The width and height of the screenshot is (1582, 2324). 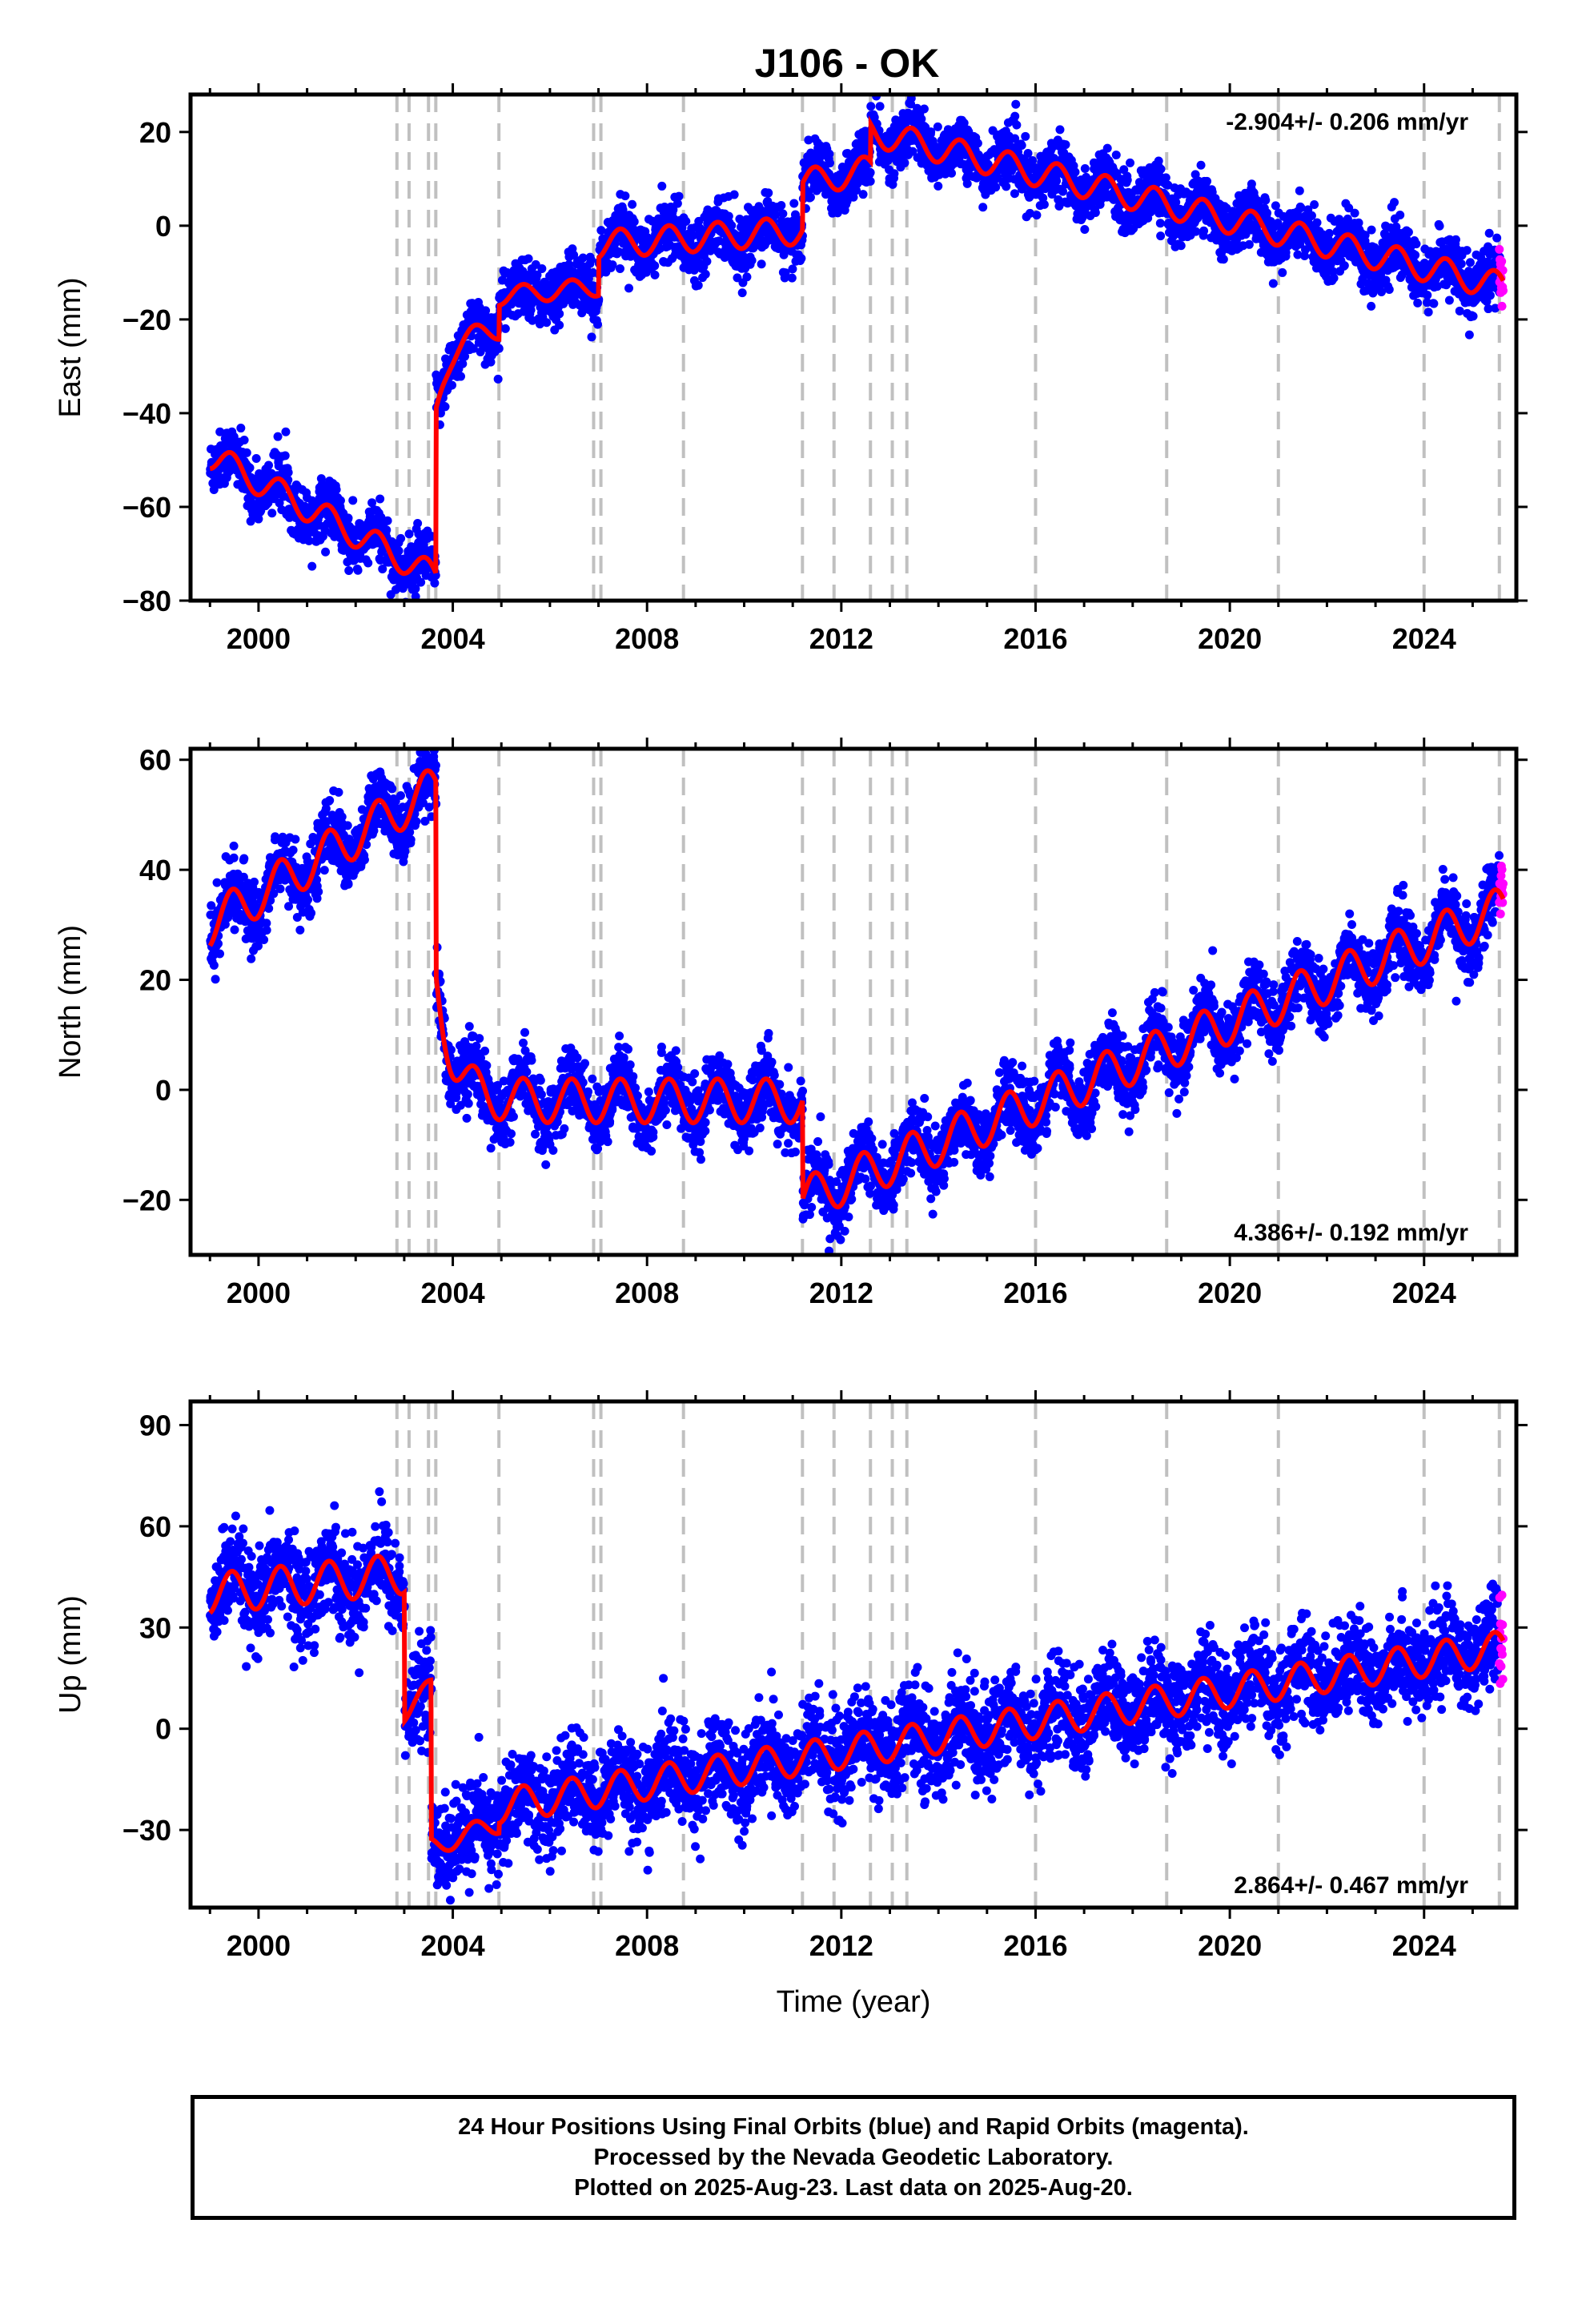 What do you see at coordinates (1499, 249) in the screenshot?
I see `rapid-point` at bounding box center [1499, 249].